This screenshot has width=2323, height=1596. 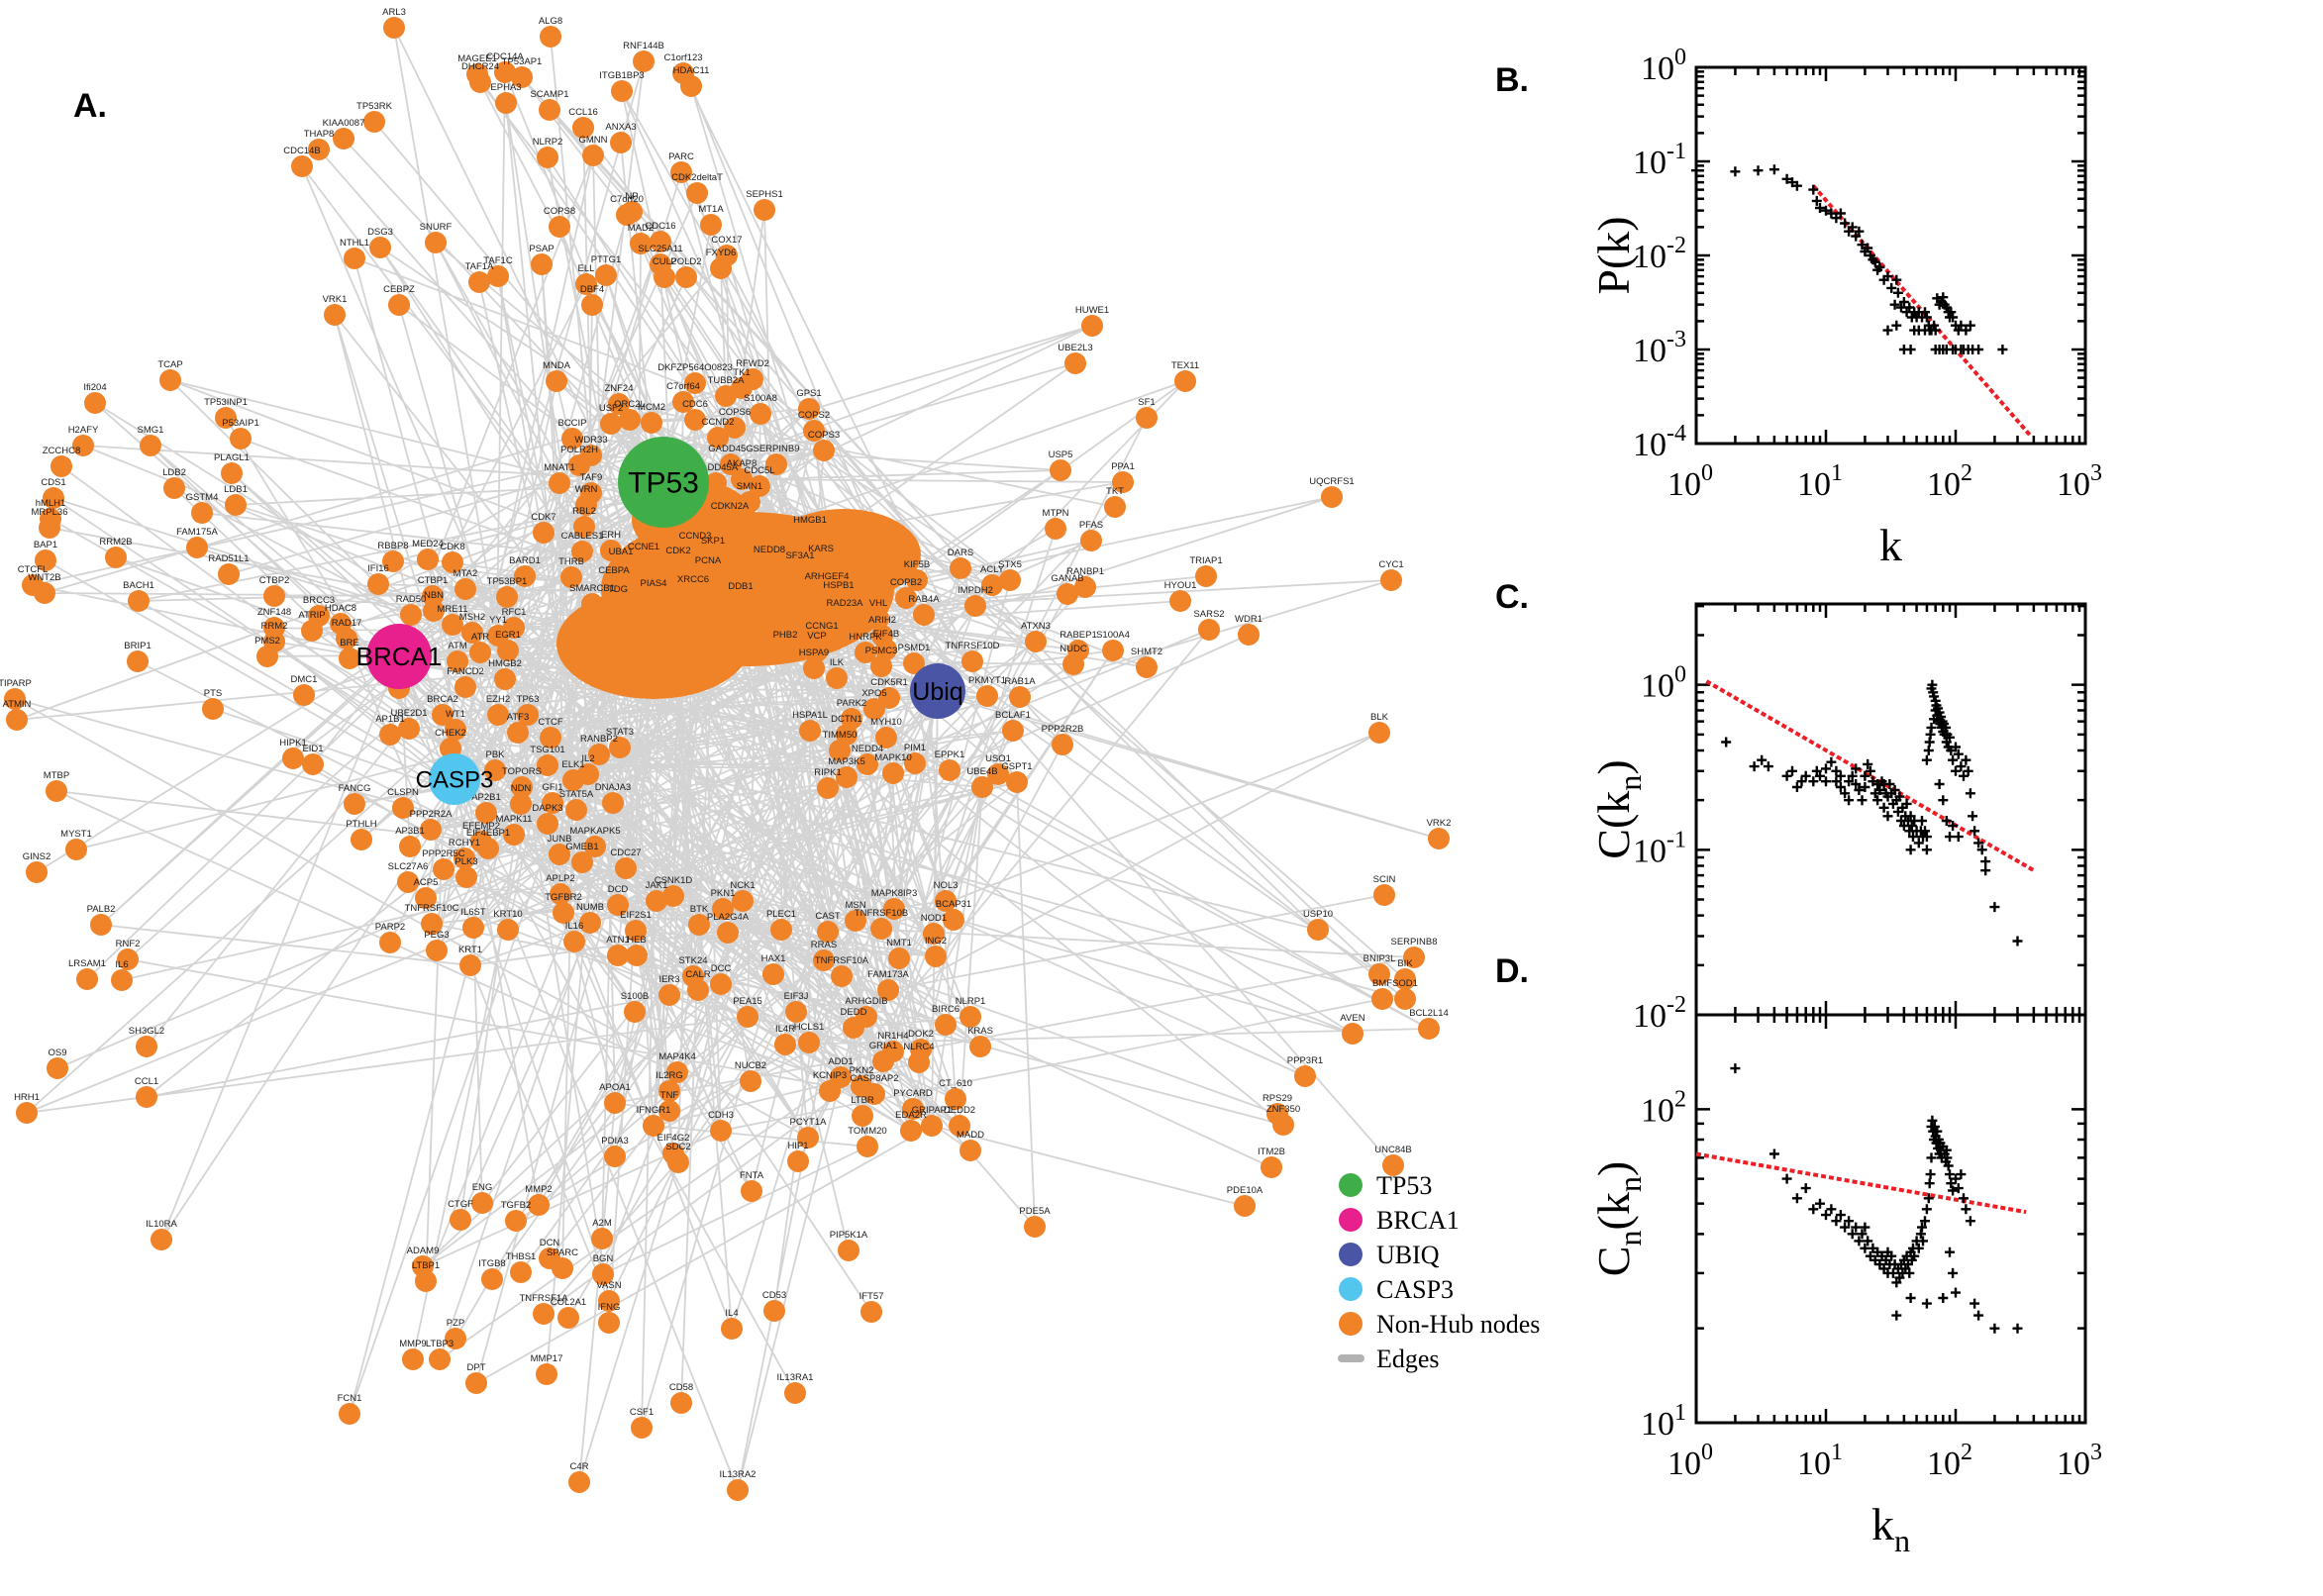 What do you see at coordinates (1404, 1185) in the screenshot?
I see `legend-label: TP53` at bounding box center [1404, 1185].